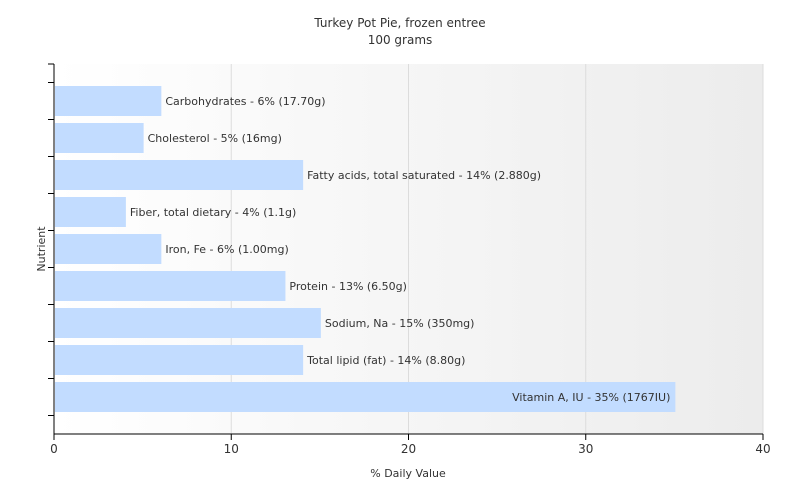  What do you see at coordinates (408, 473) in the screenshot?
I see `x-axis-label: % Daily Value` at bounding box center [408, 473].